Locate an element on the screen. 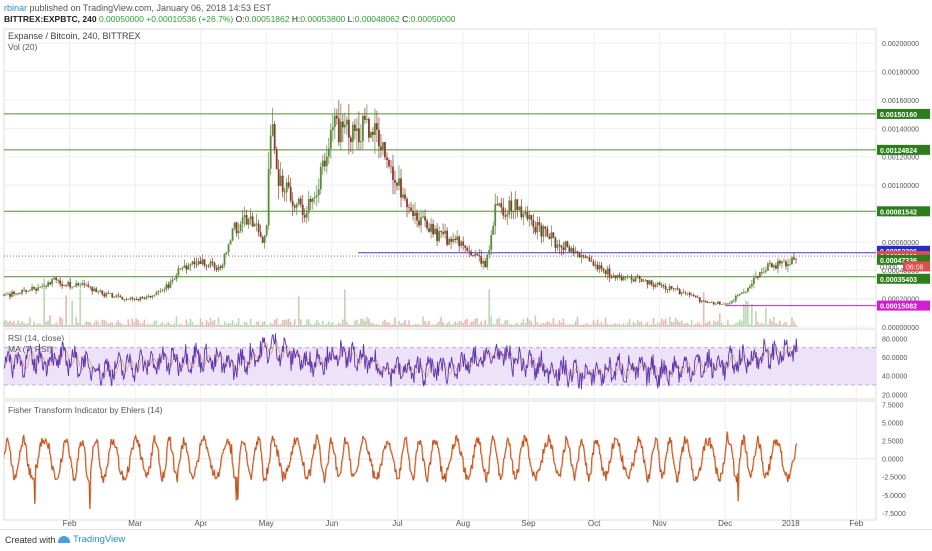  tradingview-logo: TradingView is located at coordinates (91, 539).